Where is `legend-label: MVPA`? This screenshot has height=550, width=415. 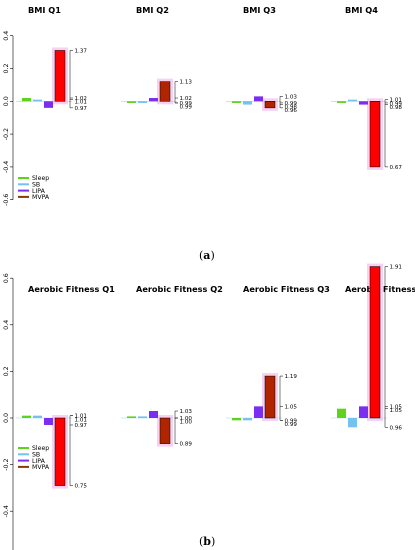
legend-label: MVPA is located at coordinates (41, 197).